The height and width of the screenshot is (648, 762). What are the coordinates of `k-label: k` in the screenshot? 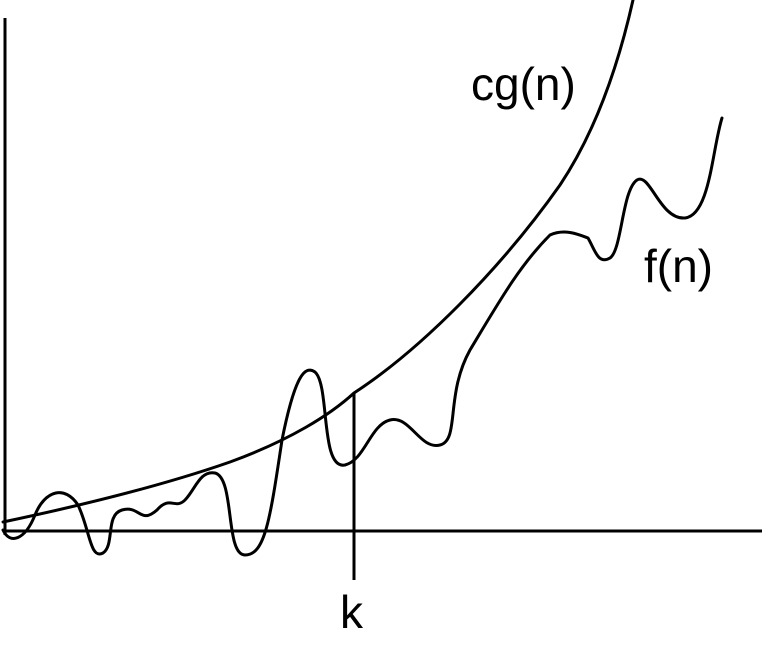 It's located at (352, 612).